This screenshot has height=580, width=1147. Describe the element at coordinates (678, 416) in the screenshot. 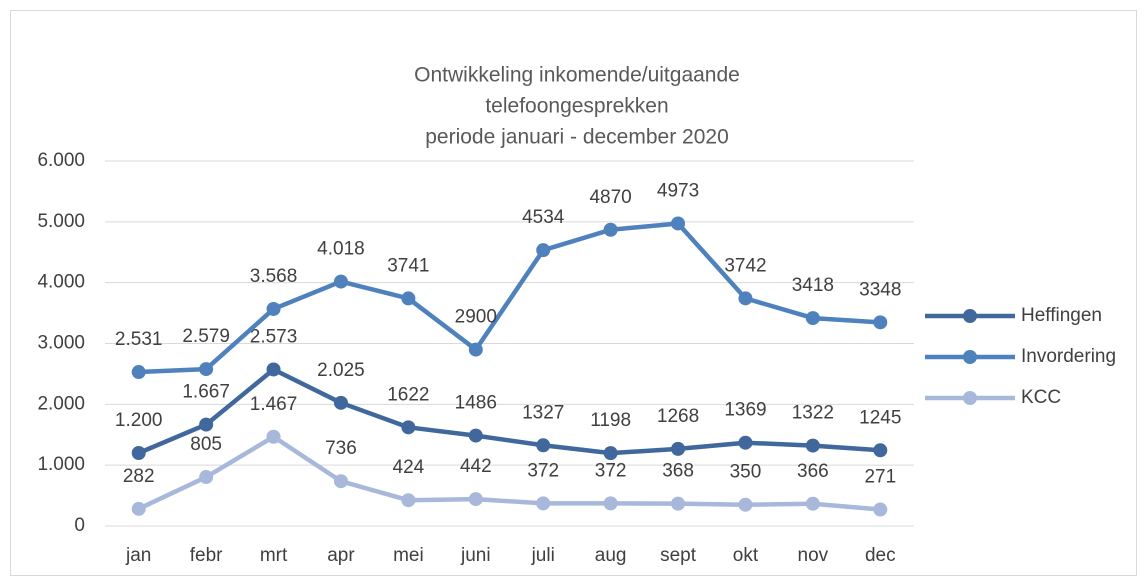

I see `data-label: 1268` at that location.